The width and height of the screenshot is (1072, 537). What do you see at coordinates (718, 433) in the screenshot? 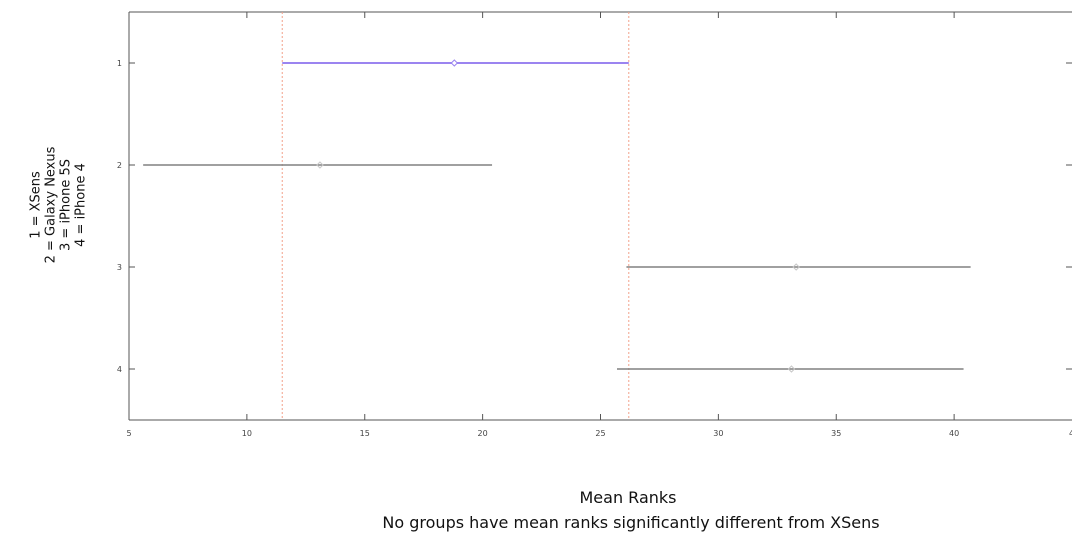
I see `x-tick-label-30: 30` at bounding box center [718, 433].